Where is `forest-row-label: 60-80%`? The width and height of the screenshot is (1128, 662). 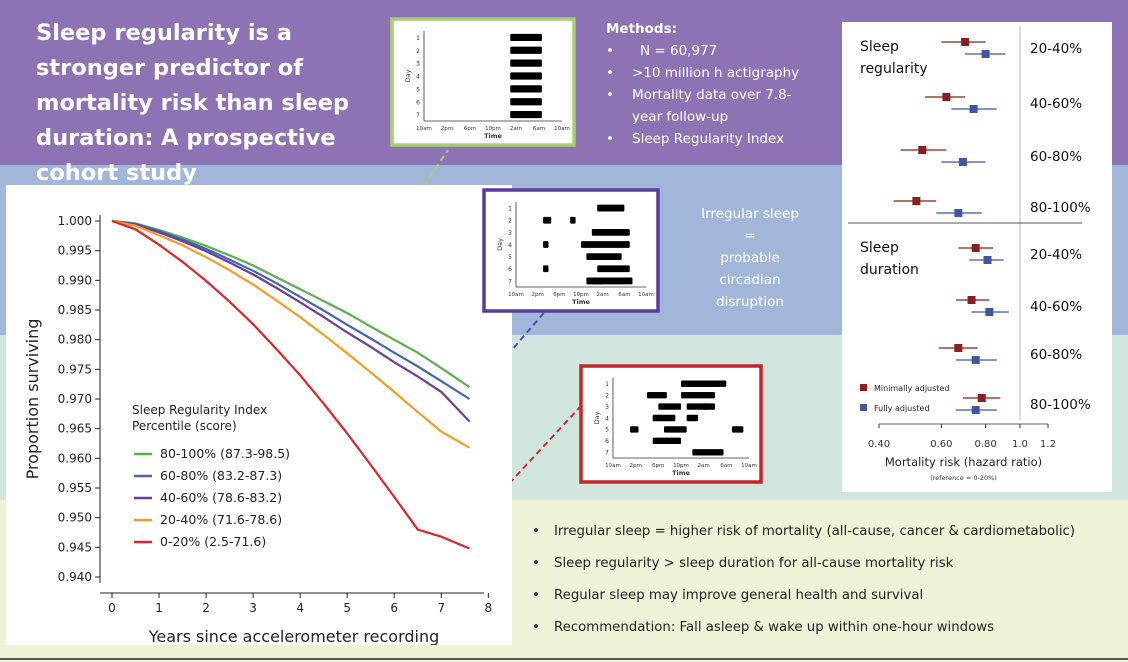
forest-row-label: 60-80% is located at coordinates (1056, 355).